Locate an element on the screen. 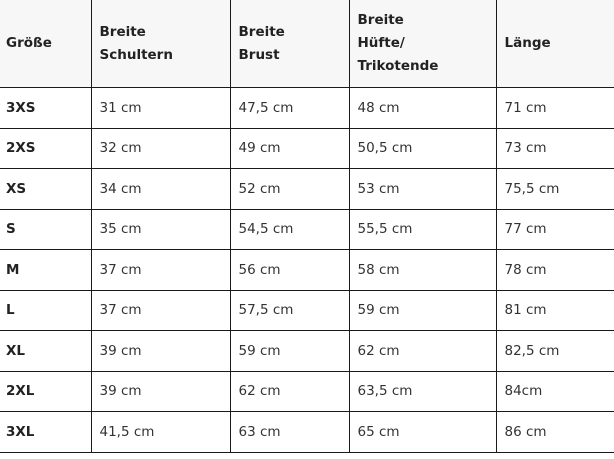 The height and width of the screenshot is (459, 614). header-shoulder-width: Breite Schultern is located at coordinates (160, 44).